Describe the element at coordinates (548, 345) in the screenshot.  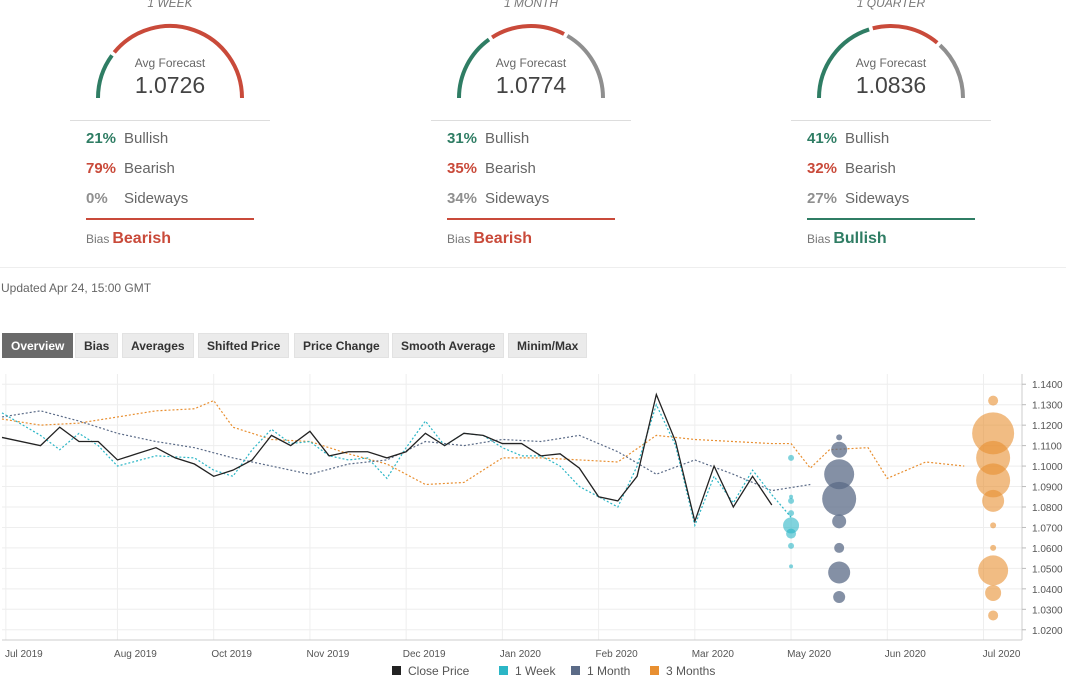
I see `tab-minim-max: Minim/Max` at that location.